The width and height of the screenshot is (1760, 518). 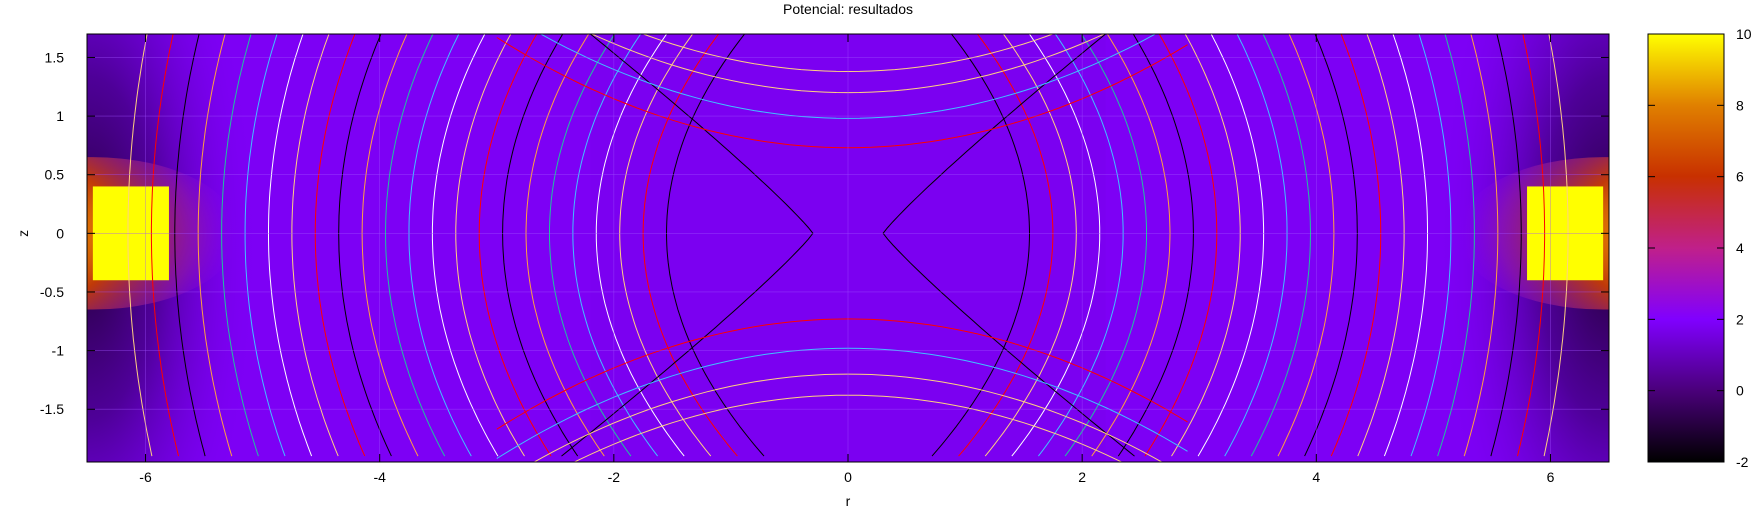 What do you see at coordinates (23, 233) in the screenshot?
I see `y-axis-label: z` at bounding box center [23, 233].